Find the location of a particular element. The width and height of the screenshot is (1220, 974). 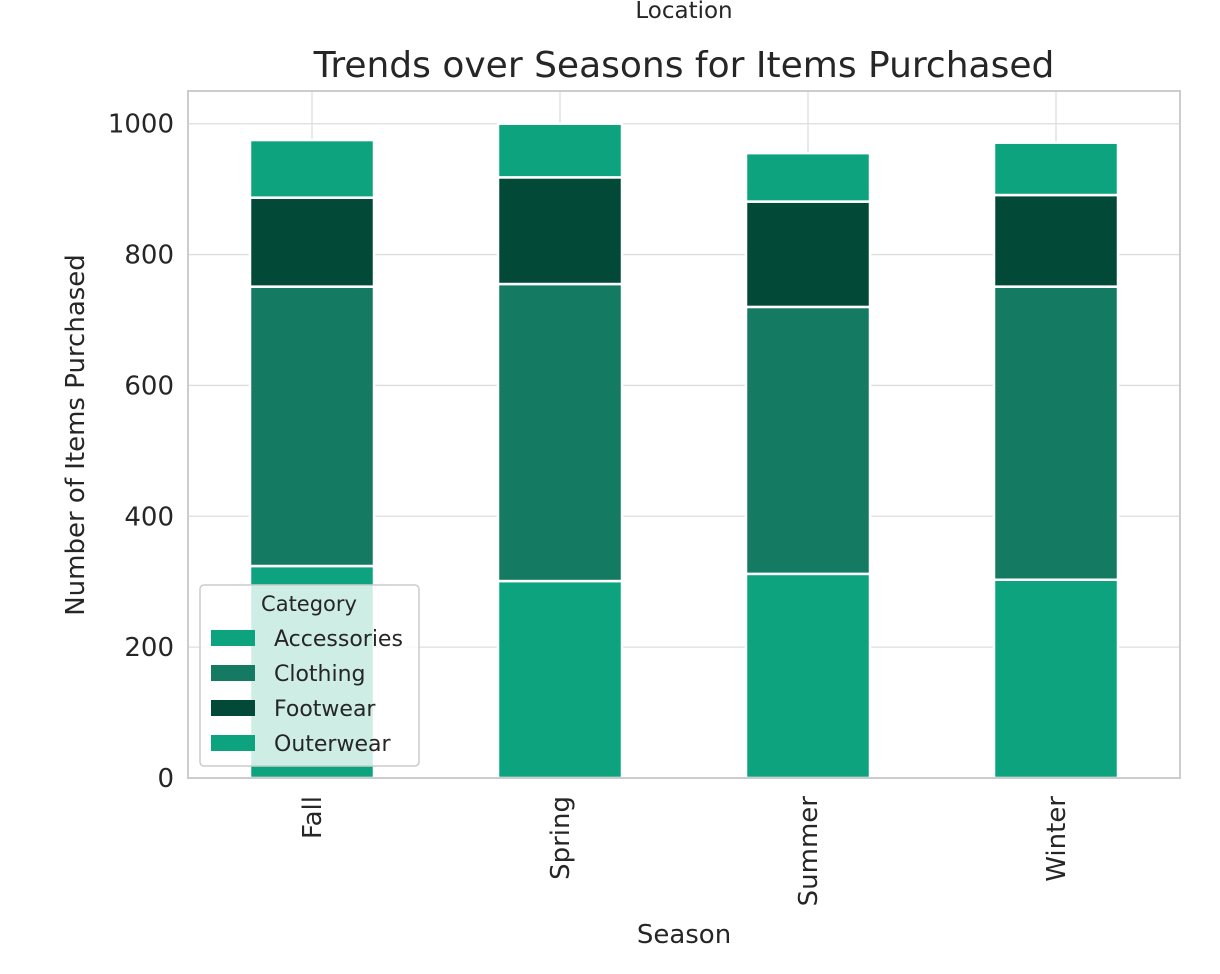

legend-item-accessories: Accessories is located at coordinates (307, 639).